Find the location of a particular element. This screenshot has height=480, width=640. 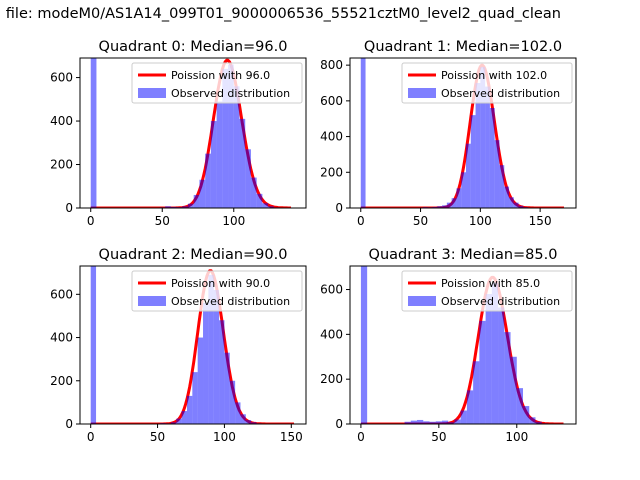

y-tick-label: 0 is located at coordinates (69, 424).